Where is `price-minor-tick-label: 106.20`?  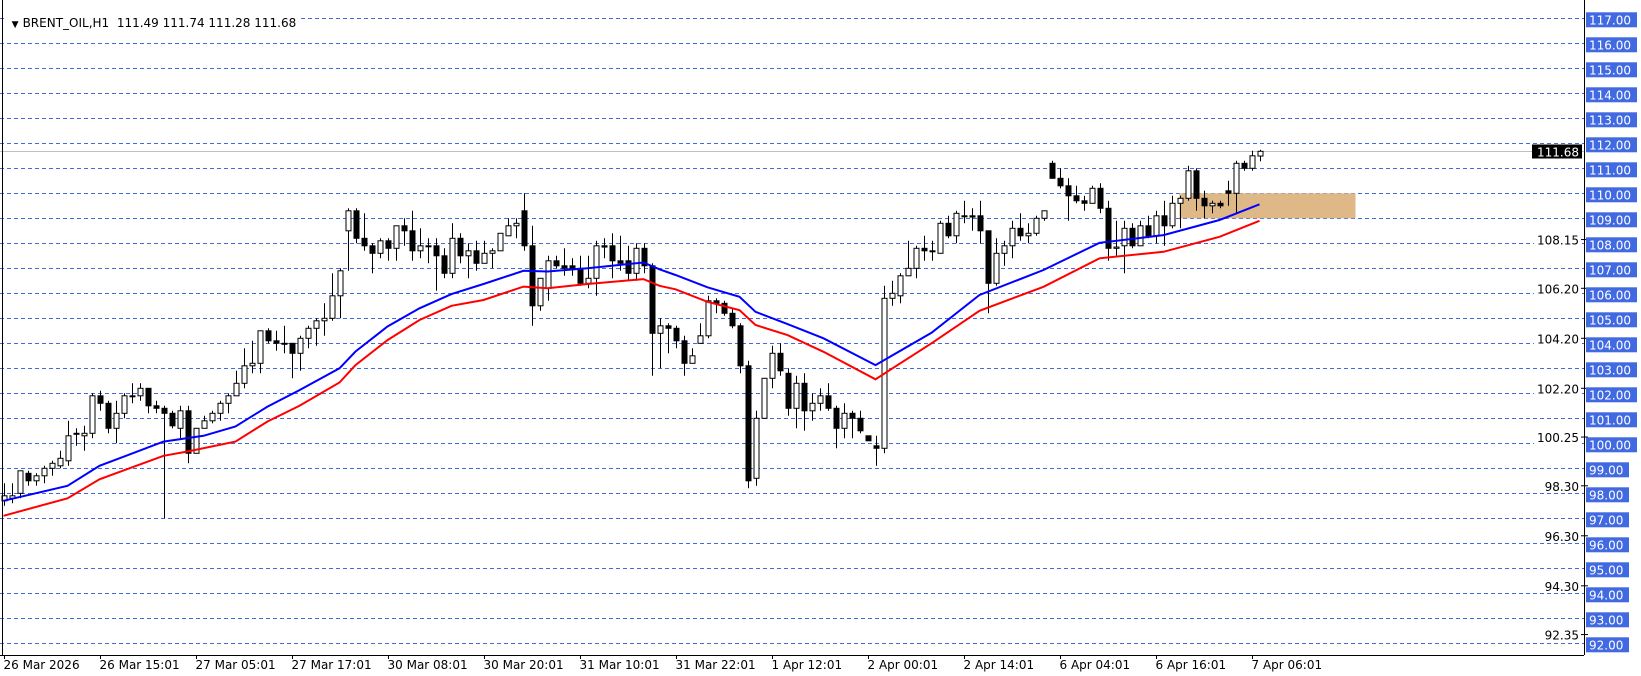 price-minor-tick-label: 106.20 is located at coordinates (1558, 289).